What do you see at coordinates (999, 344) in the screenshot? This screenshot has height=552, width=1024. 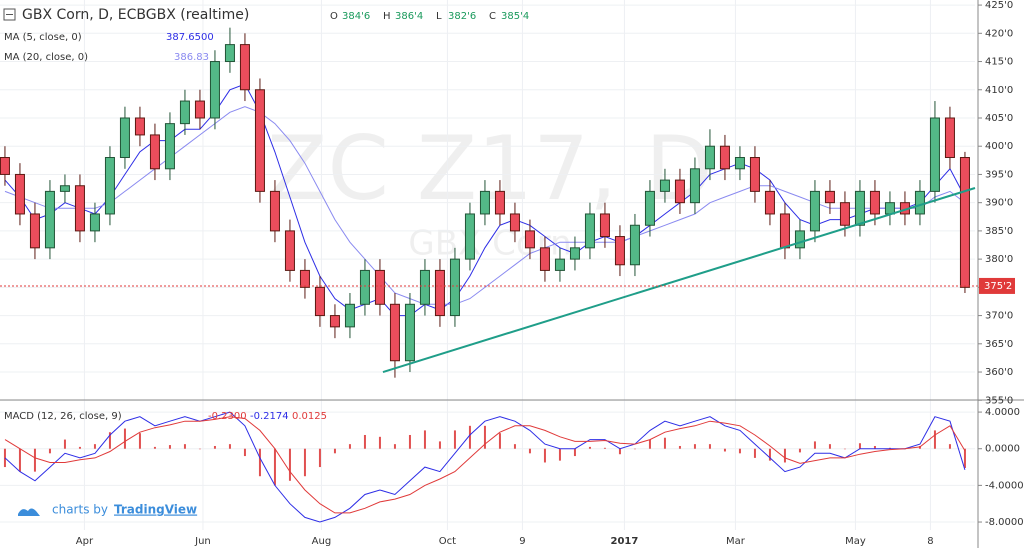 I see `y-tick-label: 365'0` at bounding box center [999, 344].